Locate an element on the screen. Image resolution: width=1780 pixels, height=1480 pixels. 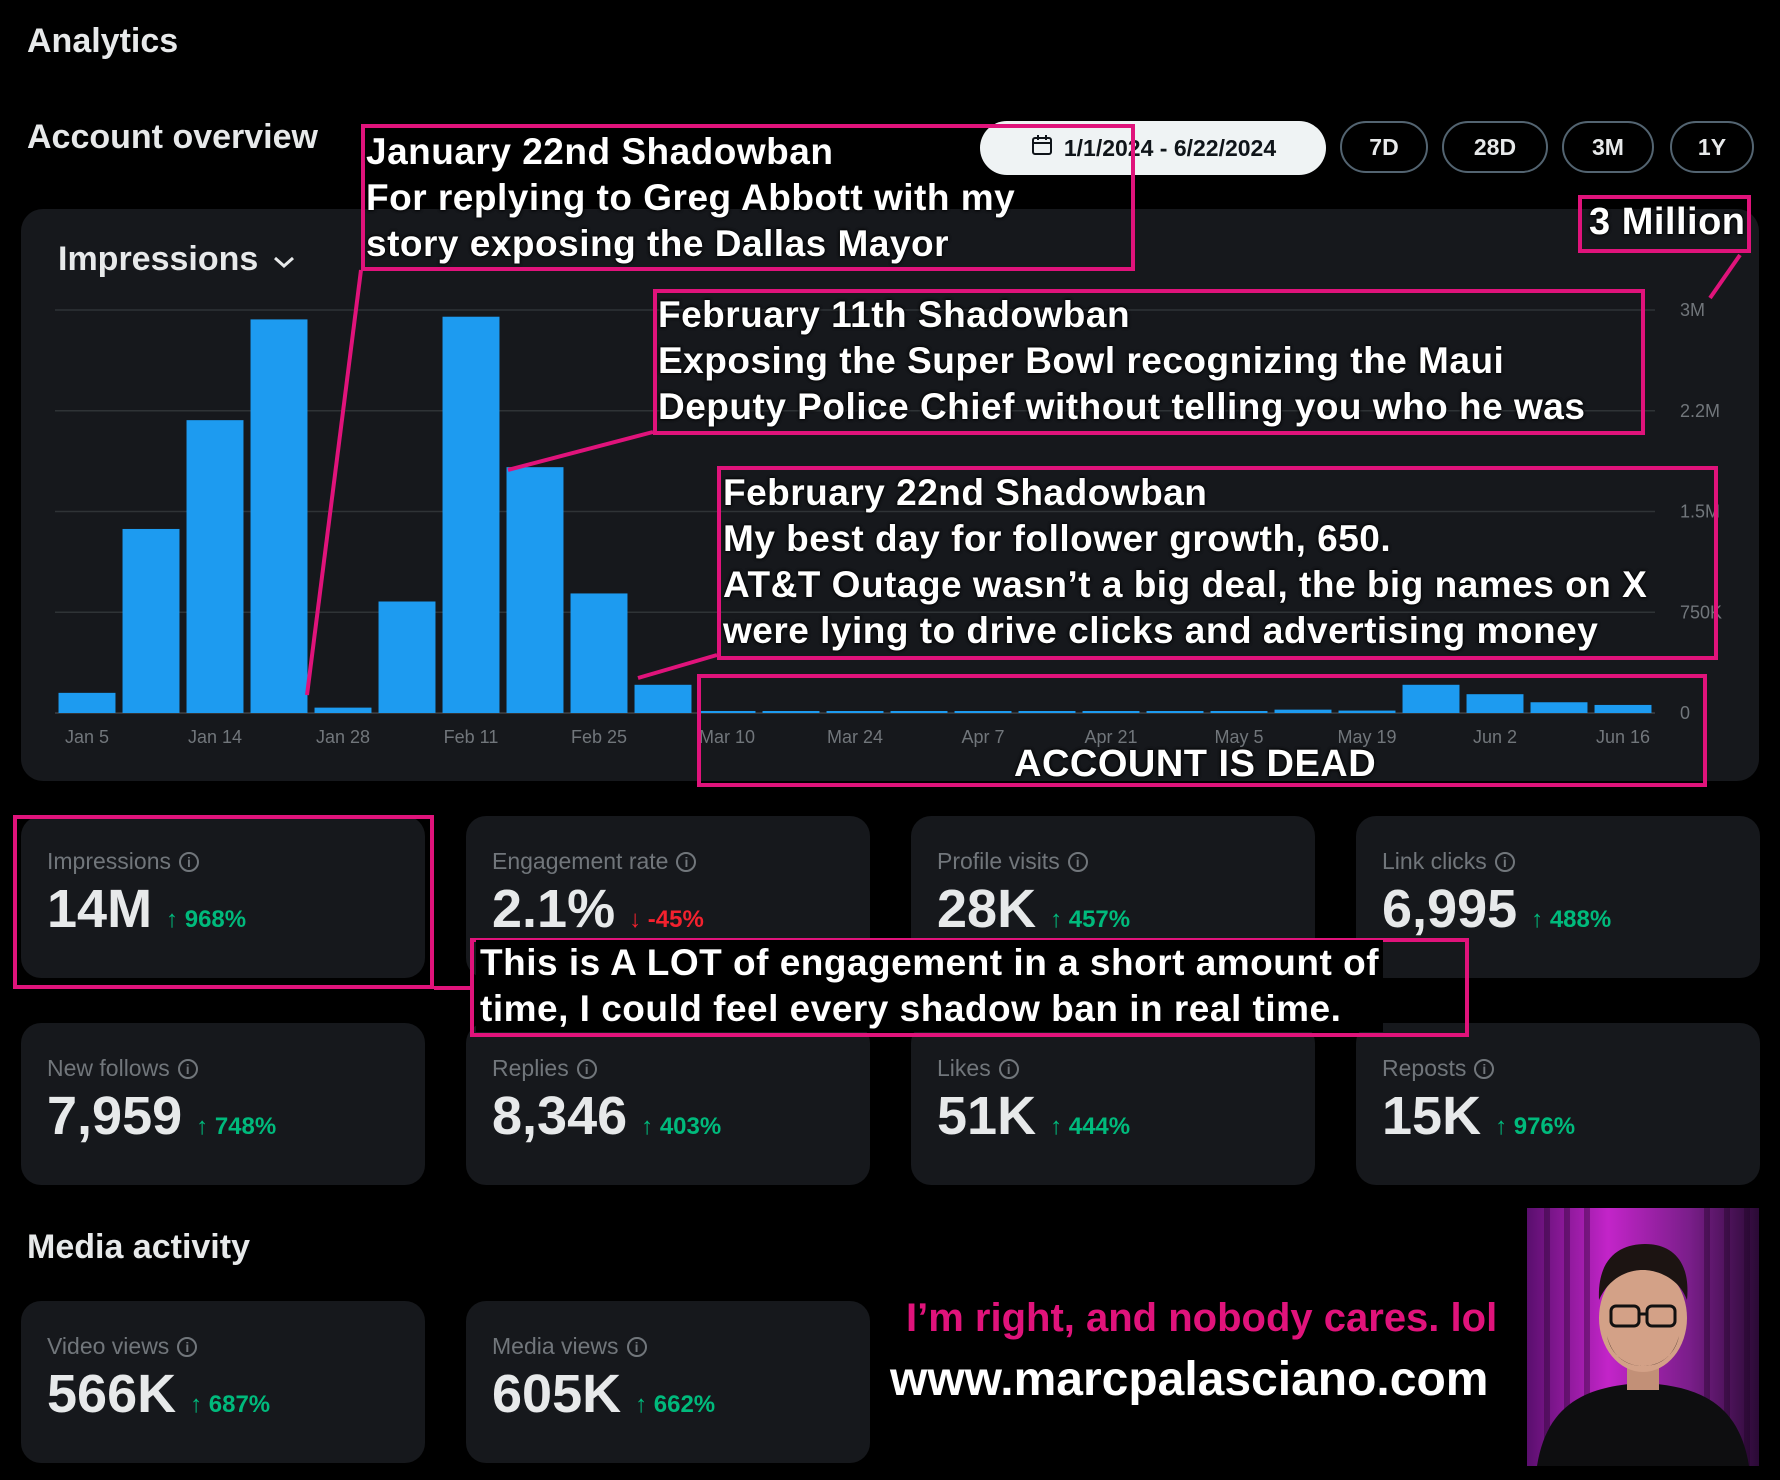
webcam-portrait is located at coordinates (1643, 1337).